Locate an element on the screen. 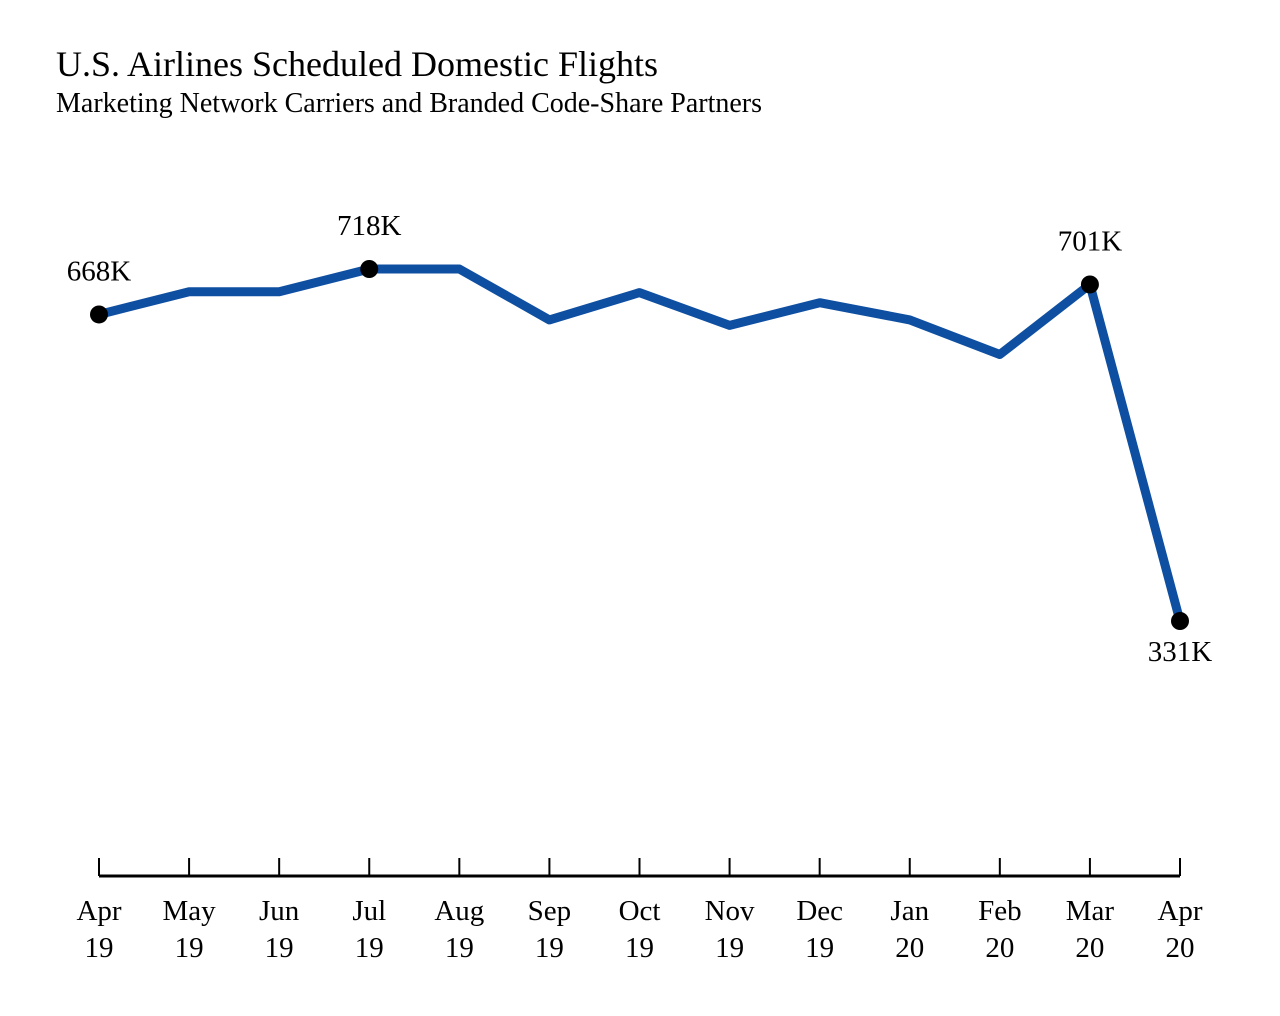  x-tick-label-month-12: Apr is located at coordinates (1179, 911).